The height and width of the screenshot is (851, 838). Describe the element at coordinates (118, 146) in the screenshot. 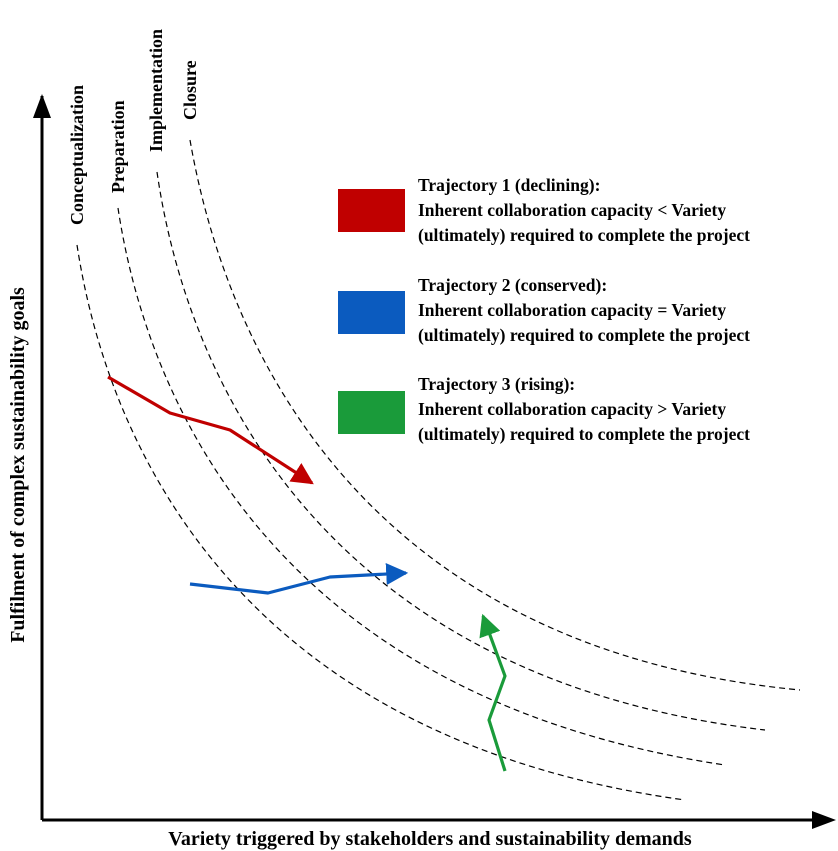

I see `phase-label-preparation: Preparation` at that location.